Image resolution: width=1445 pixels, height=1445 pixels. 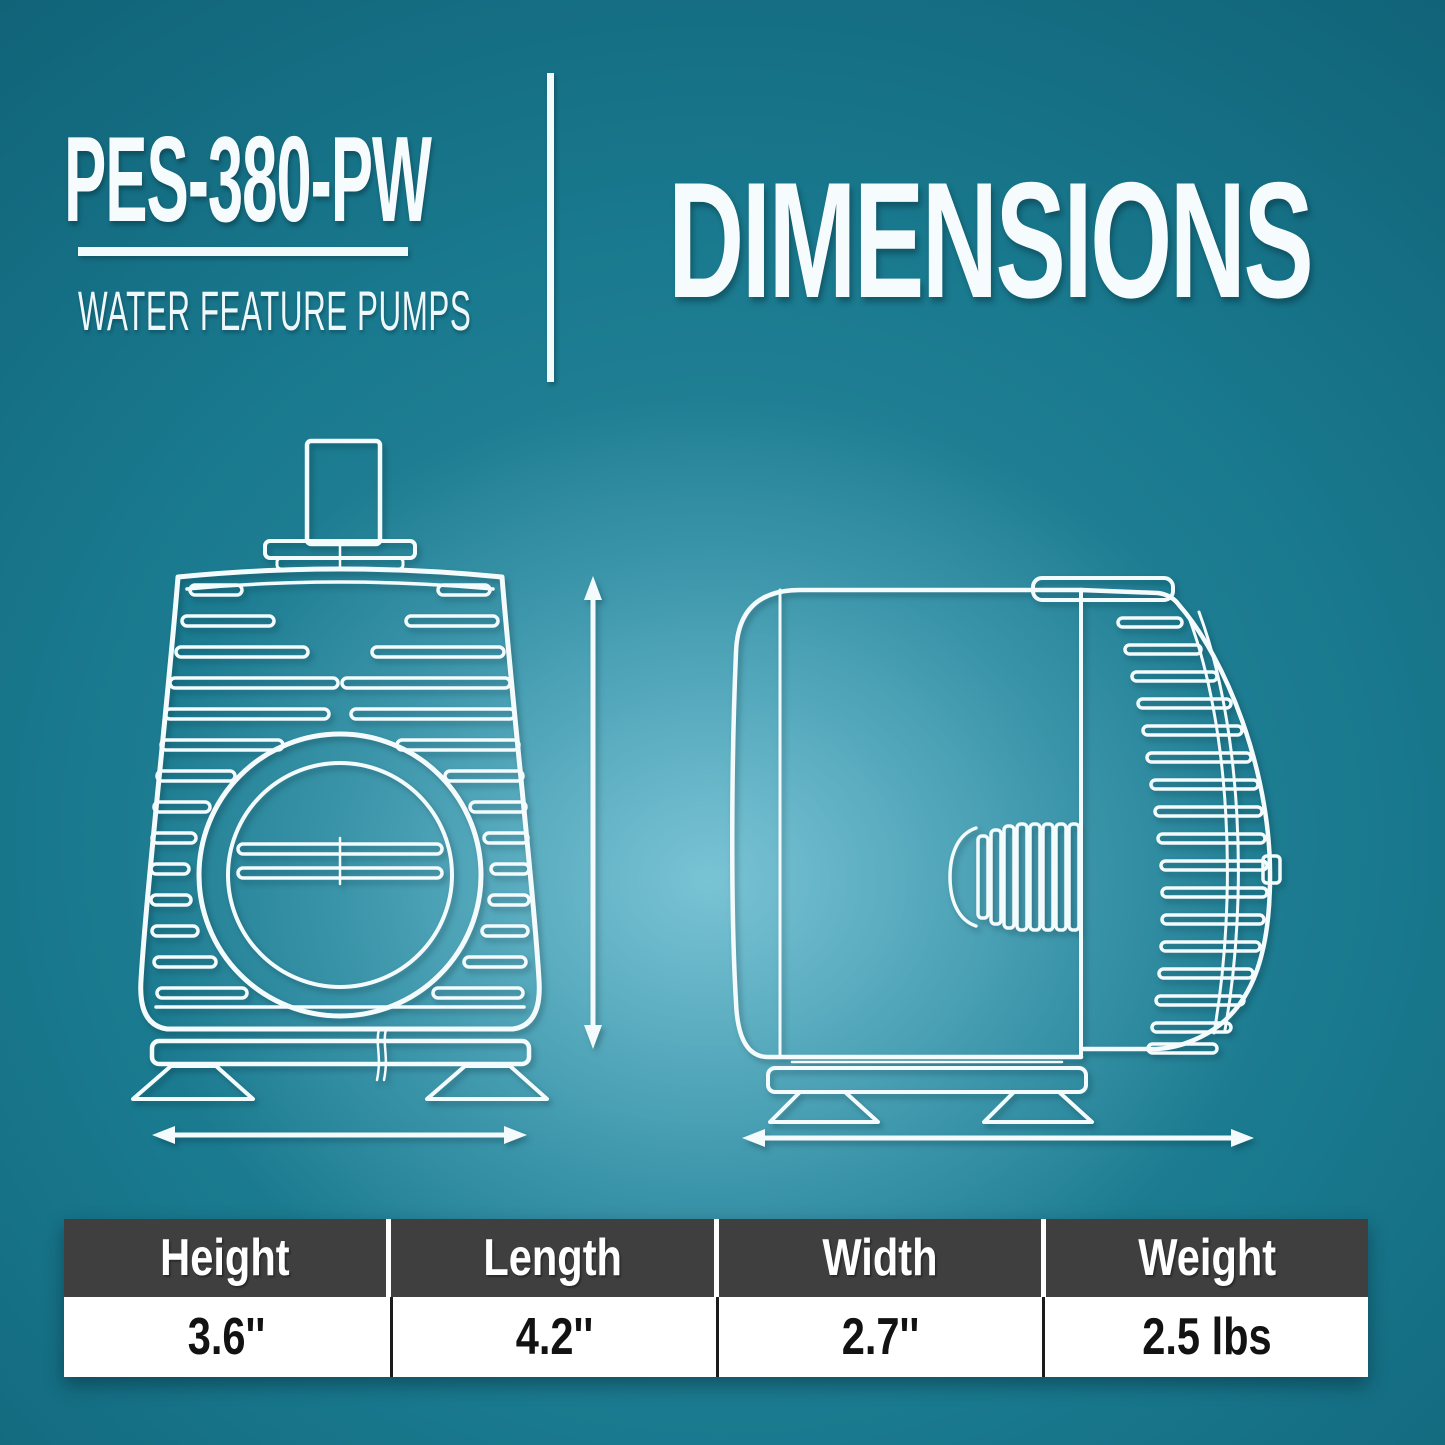 What do you see at coordinates (275, 310) in the screenshot?
I see `category-subtitle: WATER FEATURE PUMPS` at bounding box center [275, 310].